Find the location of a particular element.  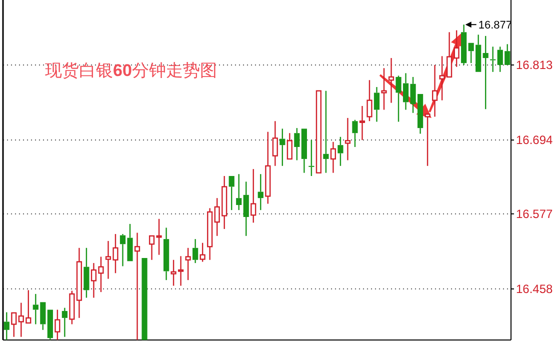

y-tick-label: 16.577 is located at coordinates (535, 213).